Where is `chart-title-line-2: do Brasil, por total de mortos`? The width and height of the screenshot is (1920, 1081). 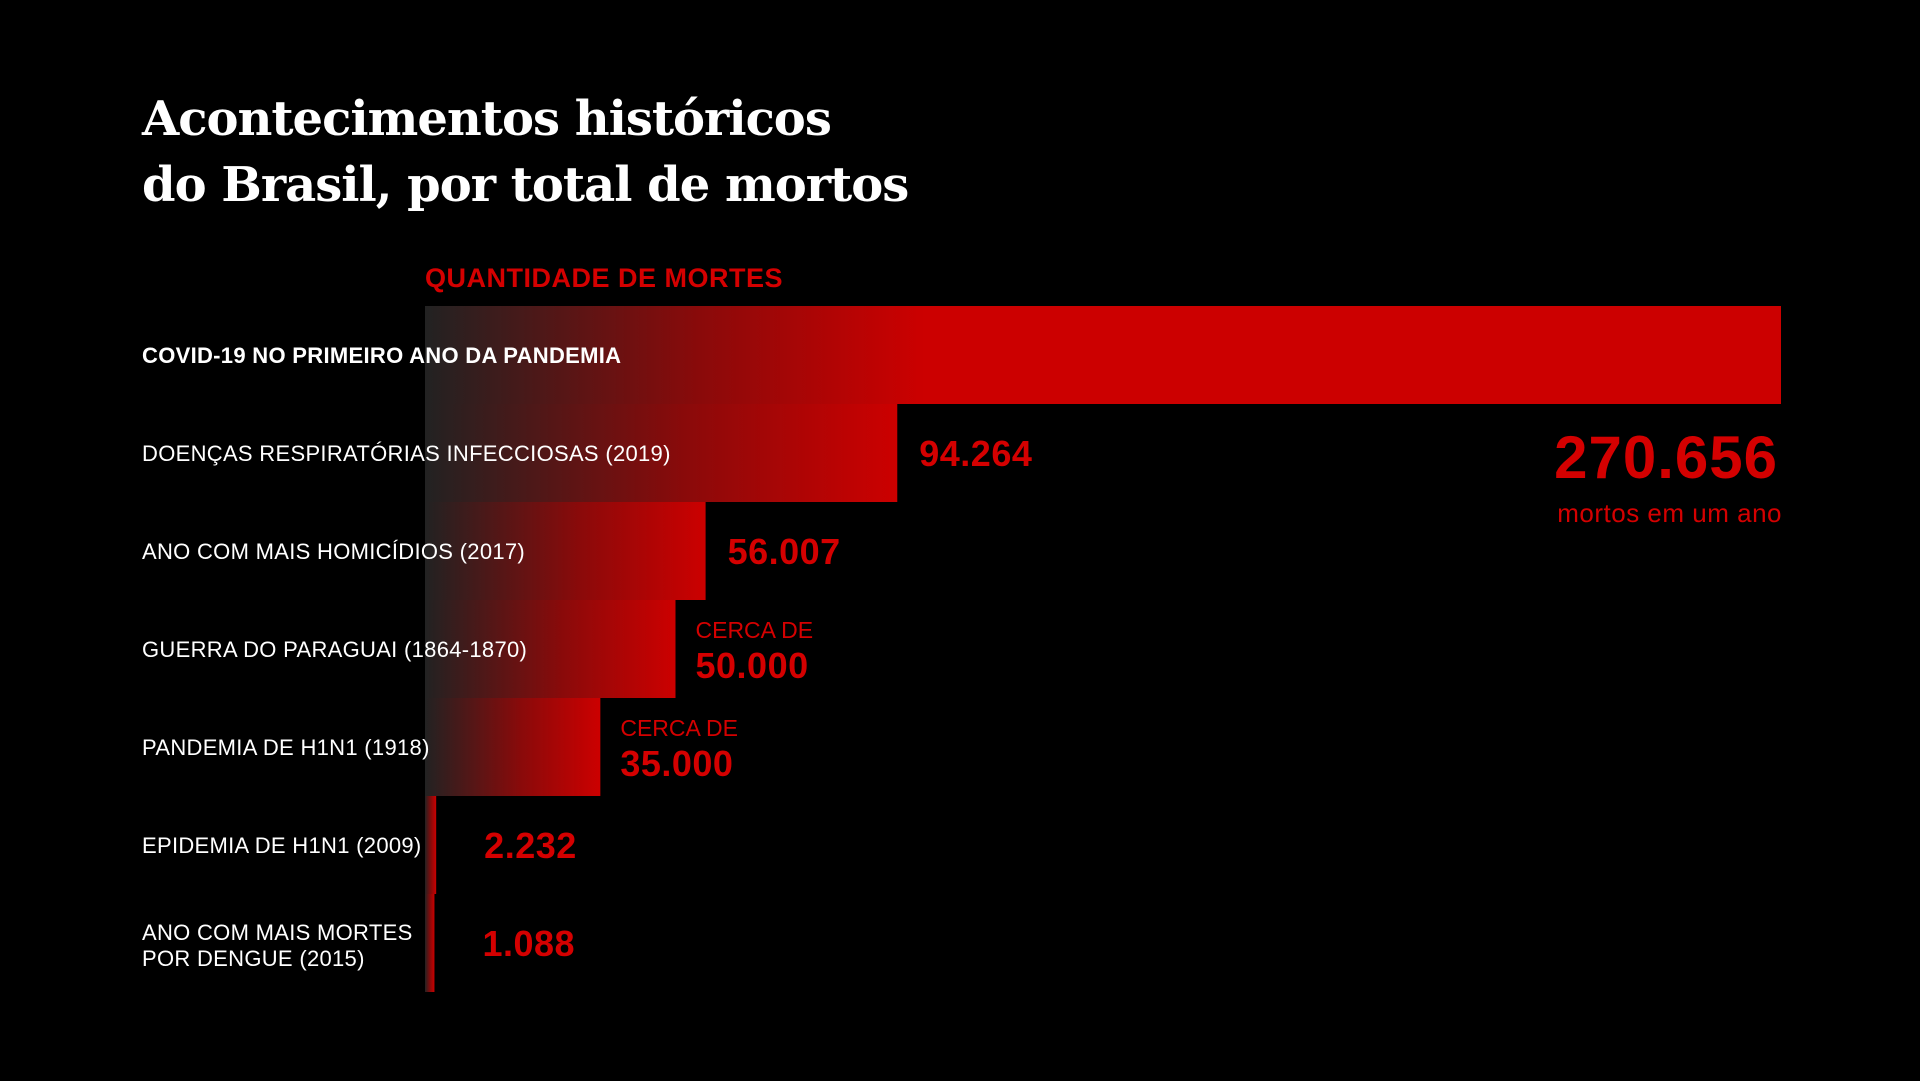 chart-title-line-2: do Brasil, por total de mortos is located at coordinates (525, 185).